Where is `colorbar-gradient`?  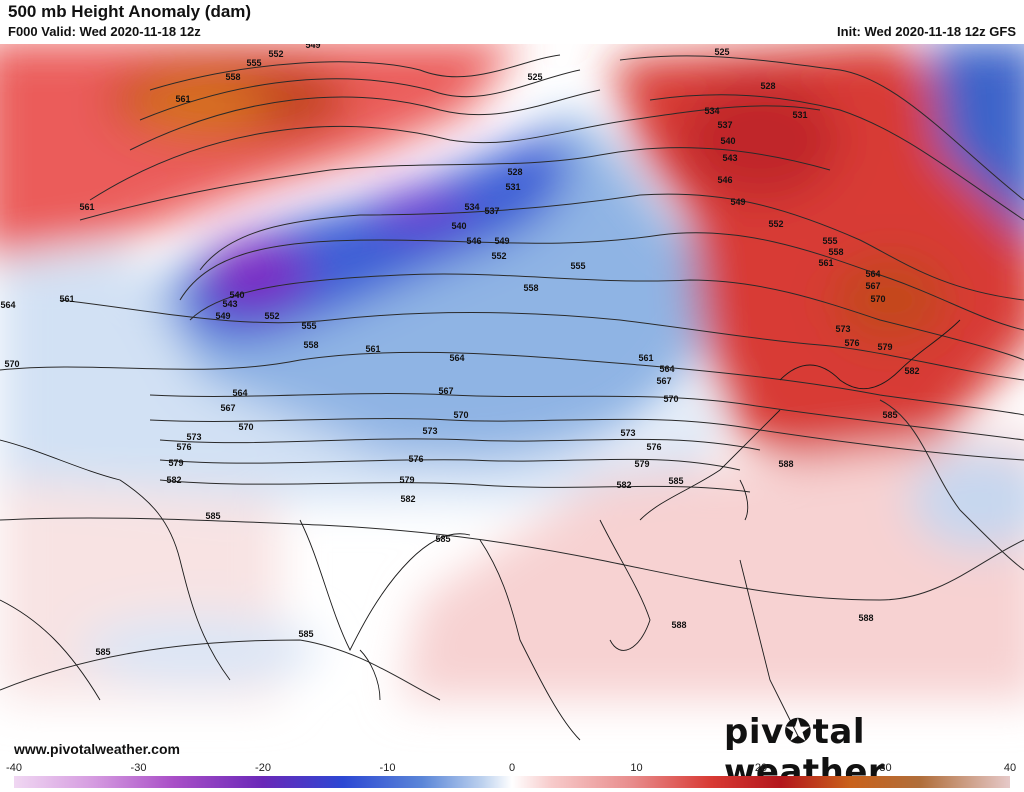 colorbar-gradient is located at coordinates (512, 782).